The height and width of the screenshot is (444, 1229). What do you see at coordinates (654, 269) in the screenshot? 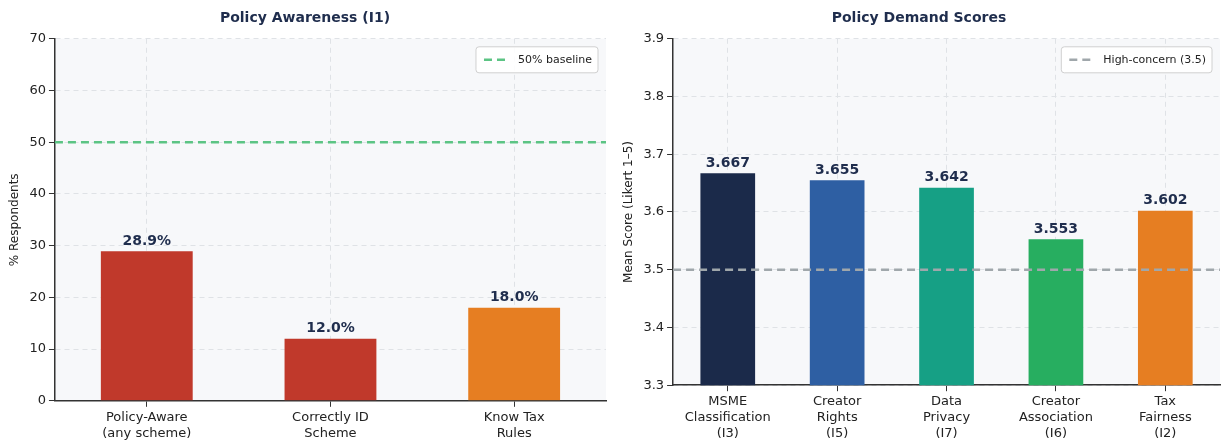
I see `y-tick-label: 3.5` at bounding box center [654, 269].